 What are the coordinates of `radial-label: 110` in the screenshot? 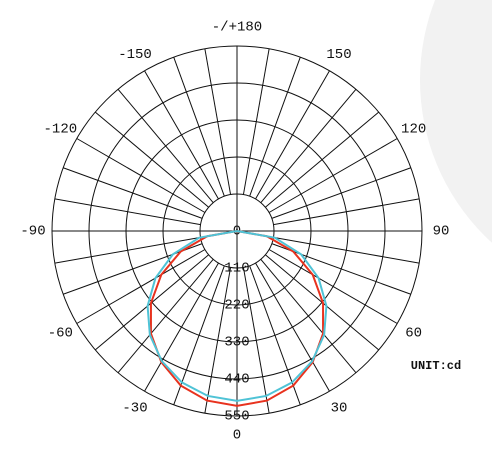 It's located at (236, 269).